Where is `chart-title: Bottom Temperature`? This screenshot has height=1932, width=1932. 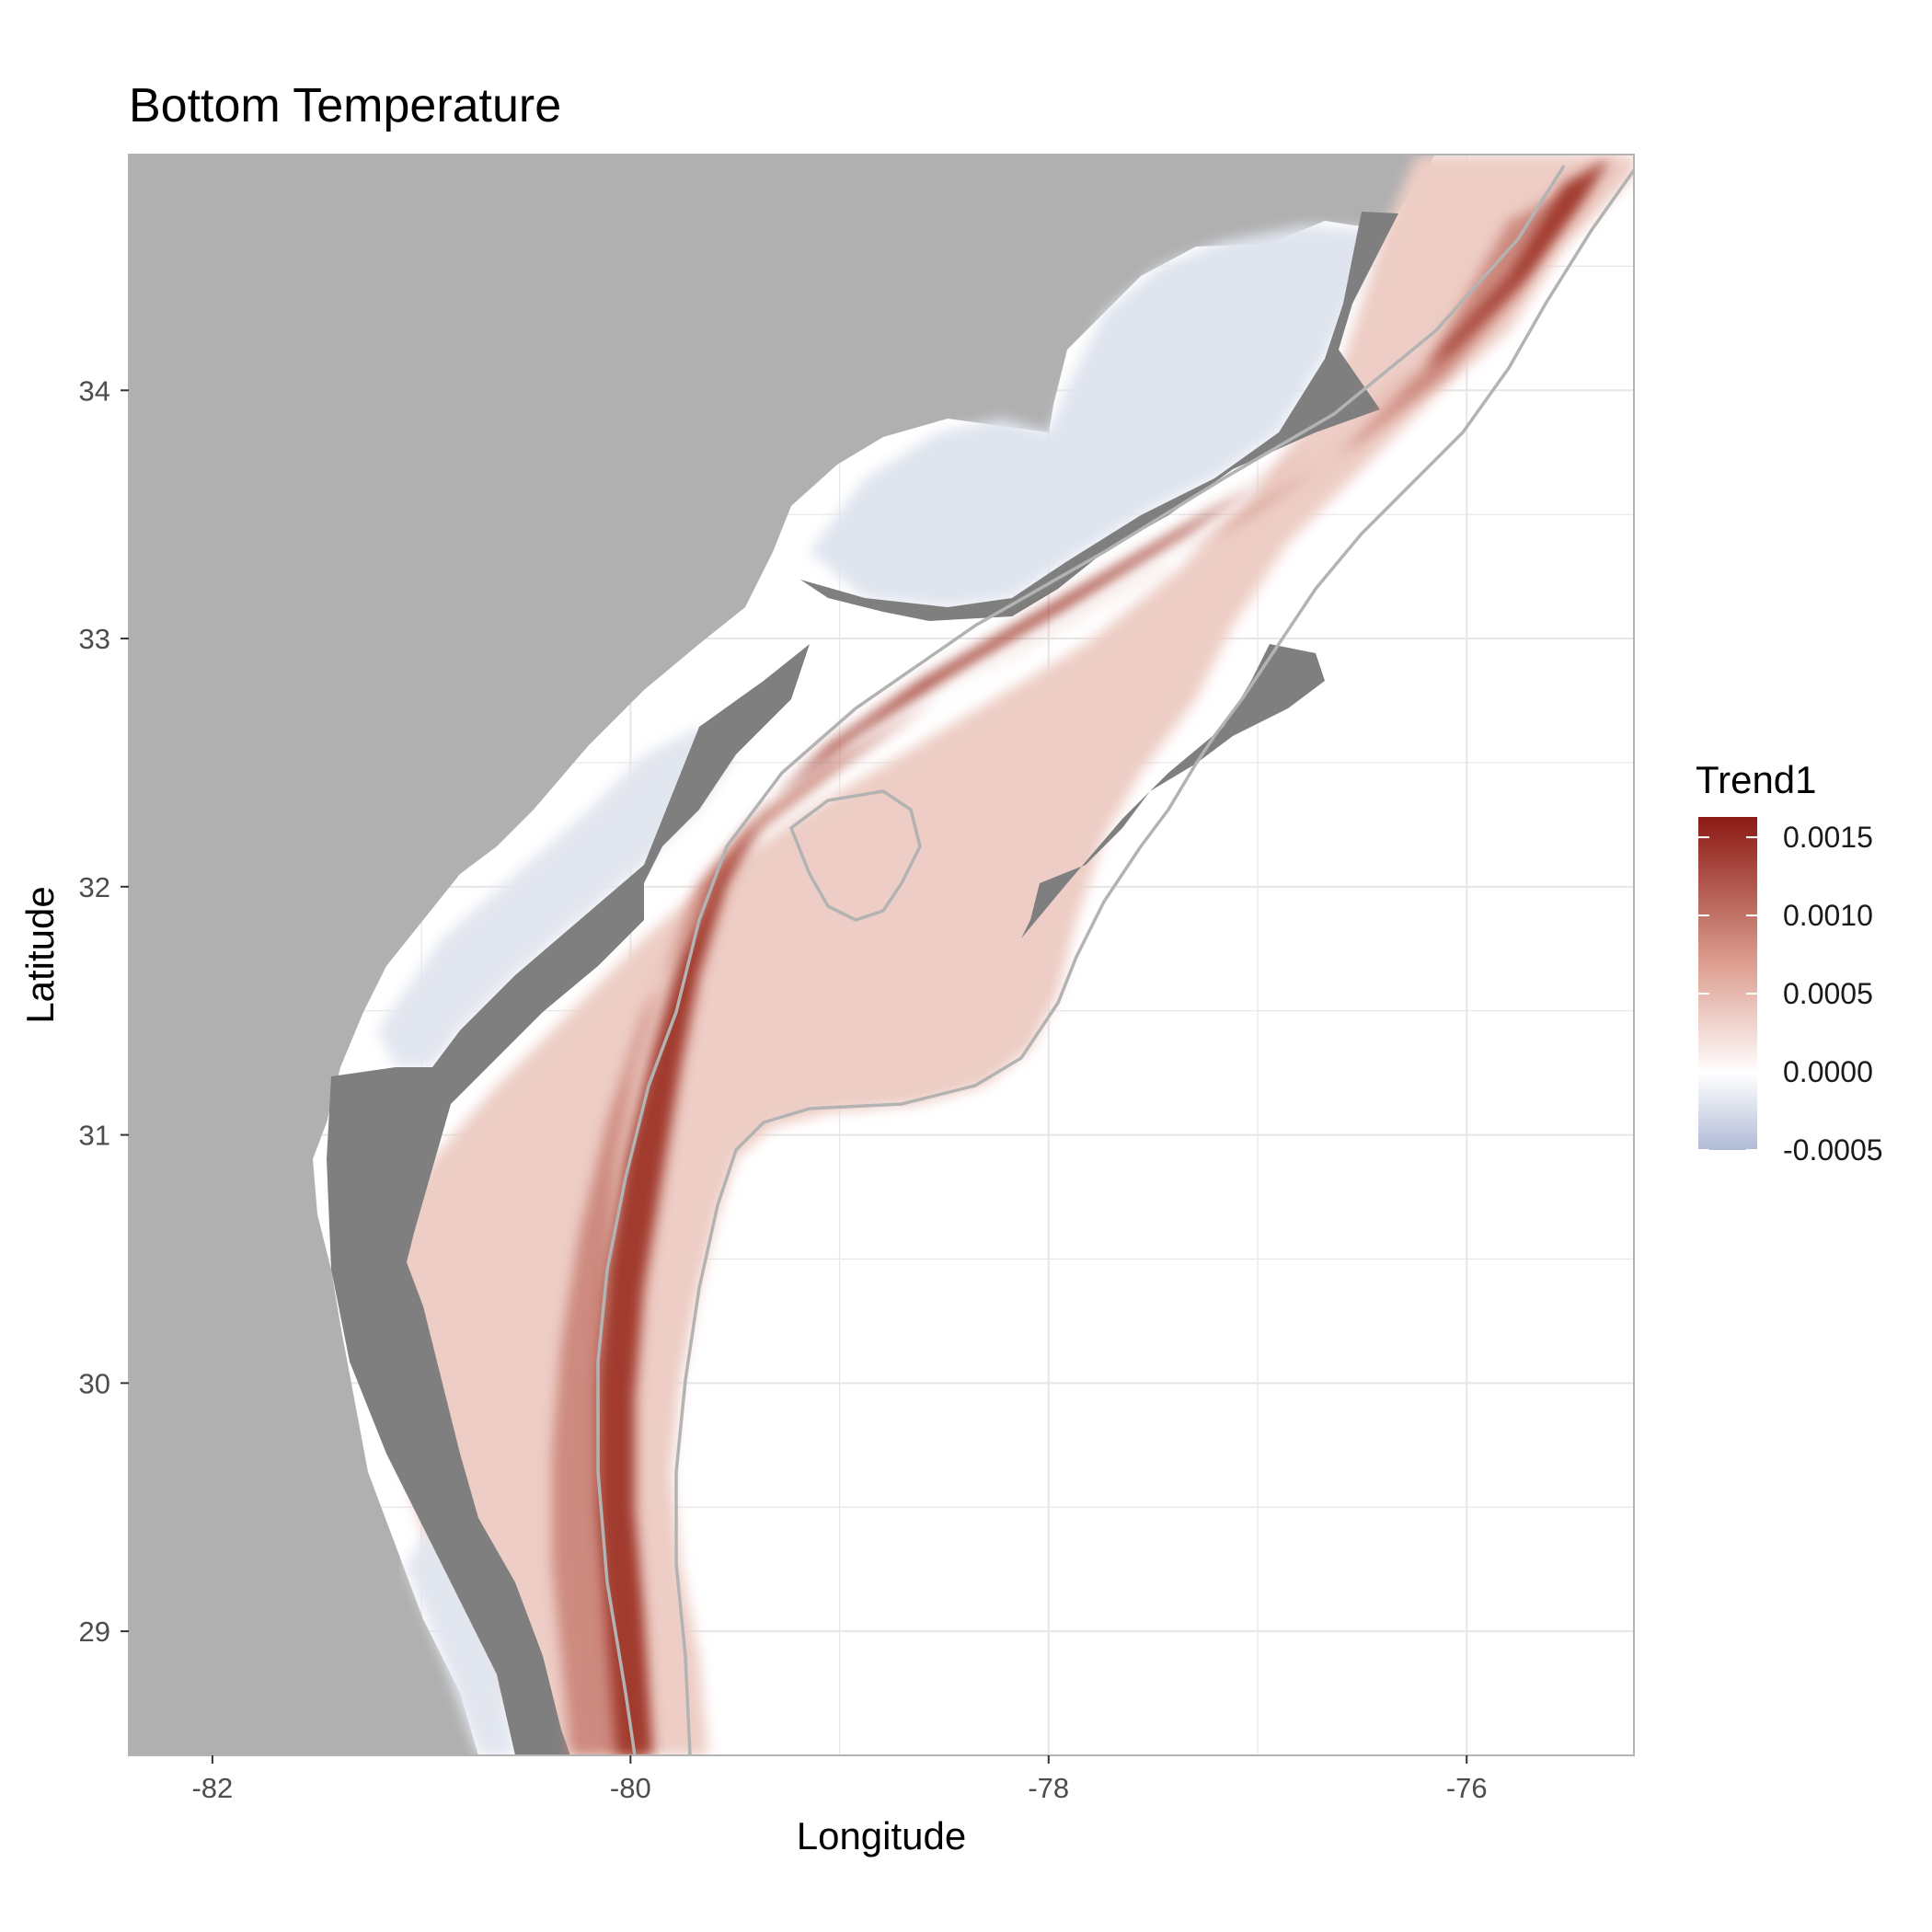
chart-title: Bottom Temperature is located at coordinates (345, 105).